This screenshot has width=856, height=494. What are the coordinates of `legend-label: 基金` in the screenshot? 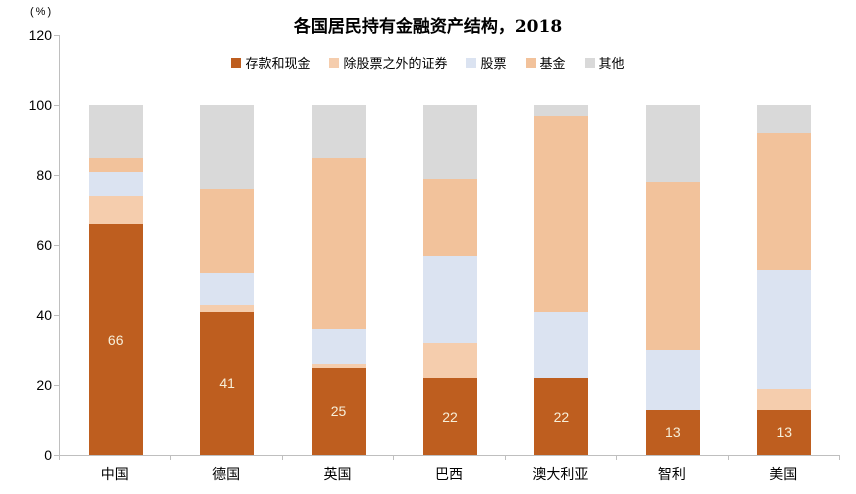 It's located at (552, 64).